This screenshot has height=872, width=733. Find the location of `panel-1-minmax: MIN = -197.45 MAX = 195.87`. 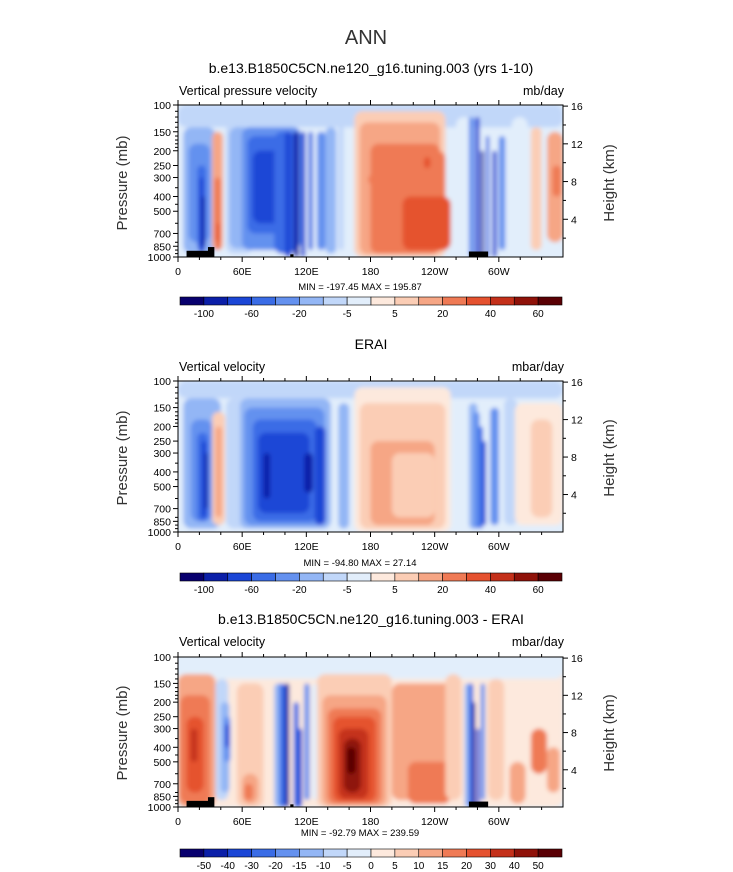

panel-1-minmax: MIN = -197.45 MAX = 195.87 is located at coordinates (360, 287).